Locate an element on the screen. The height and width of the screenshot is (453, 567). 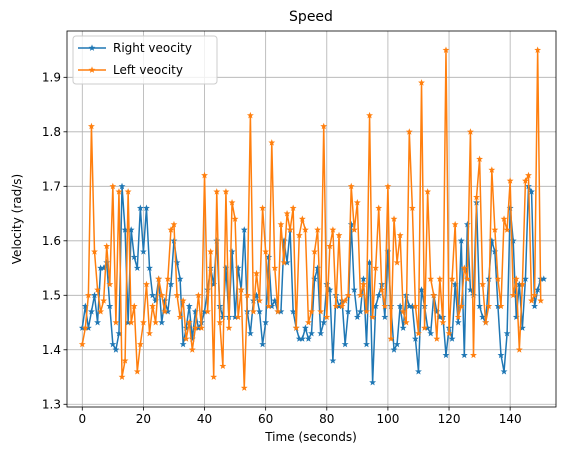
y-tick-label: 1.7 is located at coordinates (51, 187).